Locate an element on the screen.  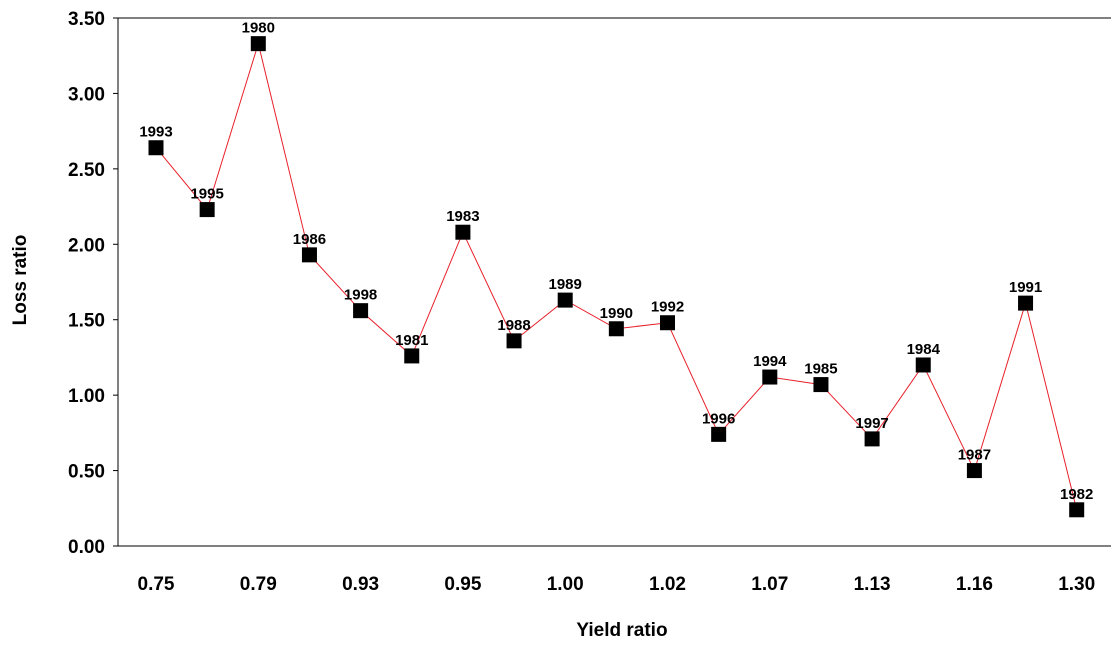
y-tick-label: 0.50 is located at coordinates (86, 472).